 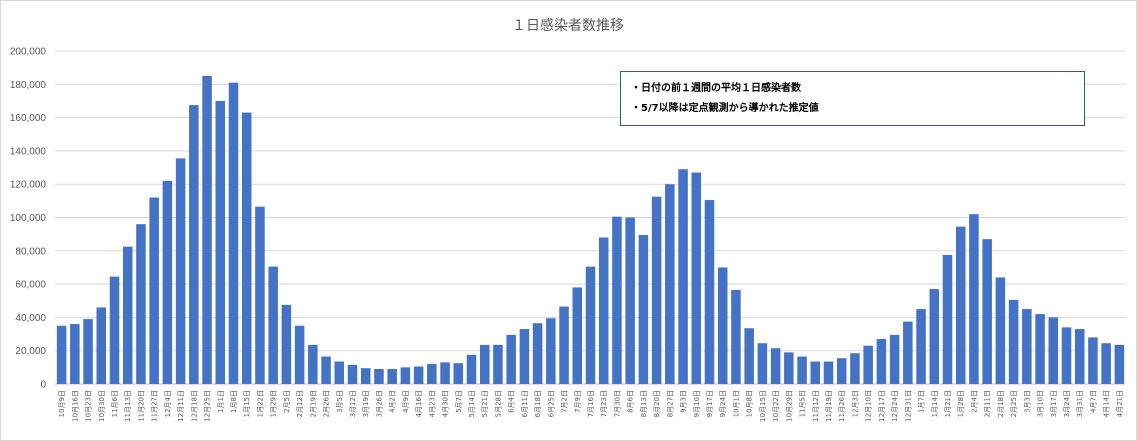 What do you see at coordinates (895, 406) in the screenshot?
I see `x-tick-label: 12月24日` at bounding box center [895, 406].